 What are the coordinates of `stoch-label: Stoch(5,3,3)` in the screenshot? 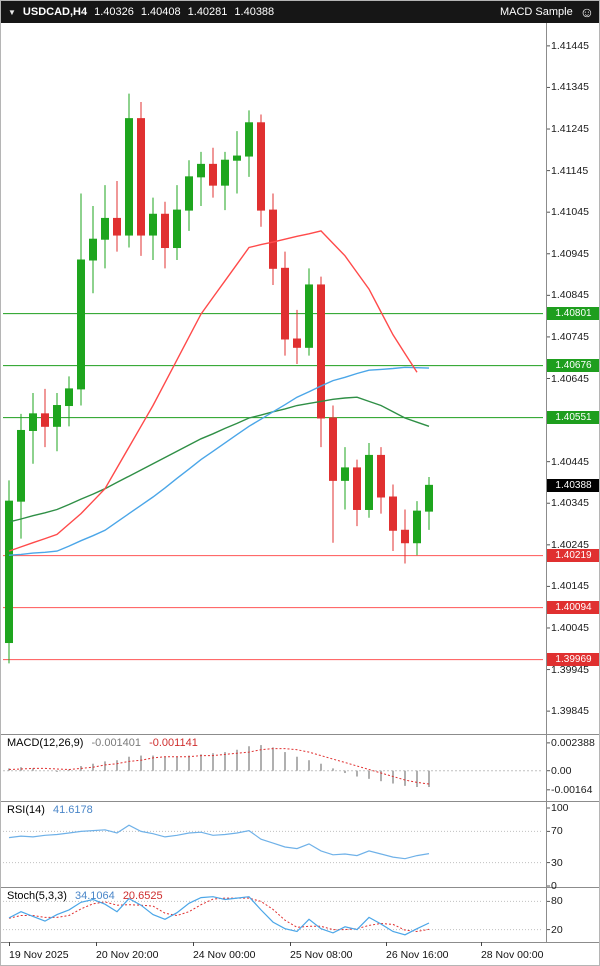 It's located at (37, 896).